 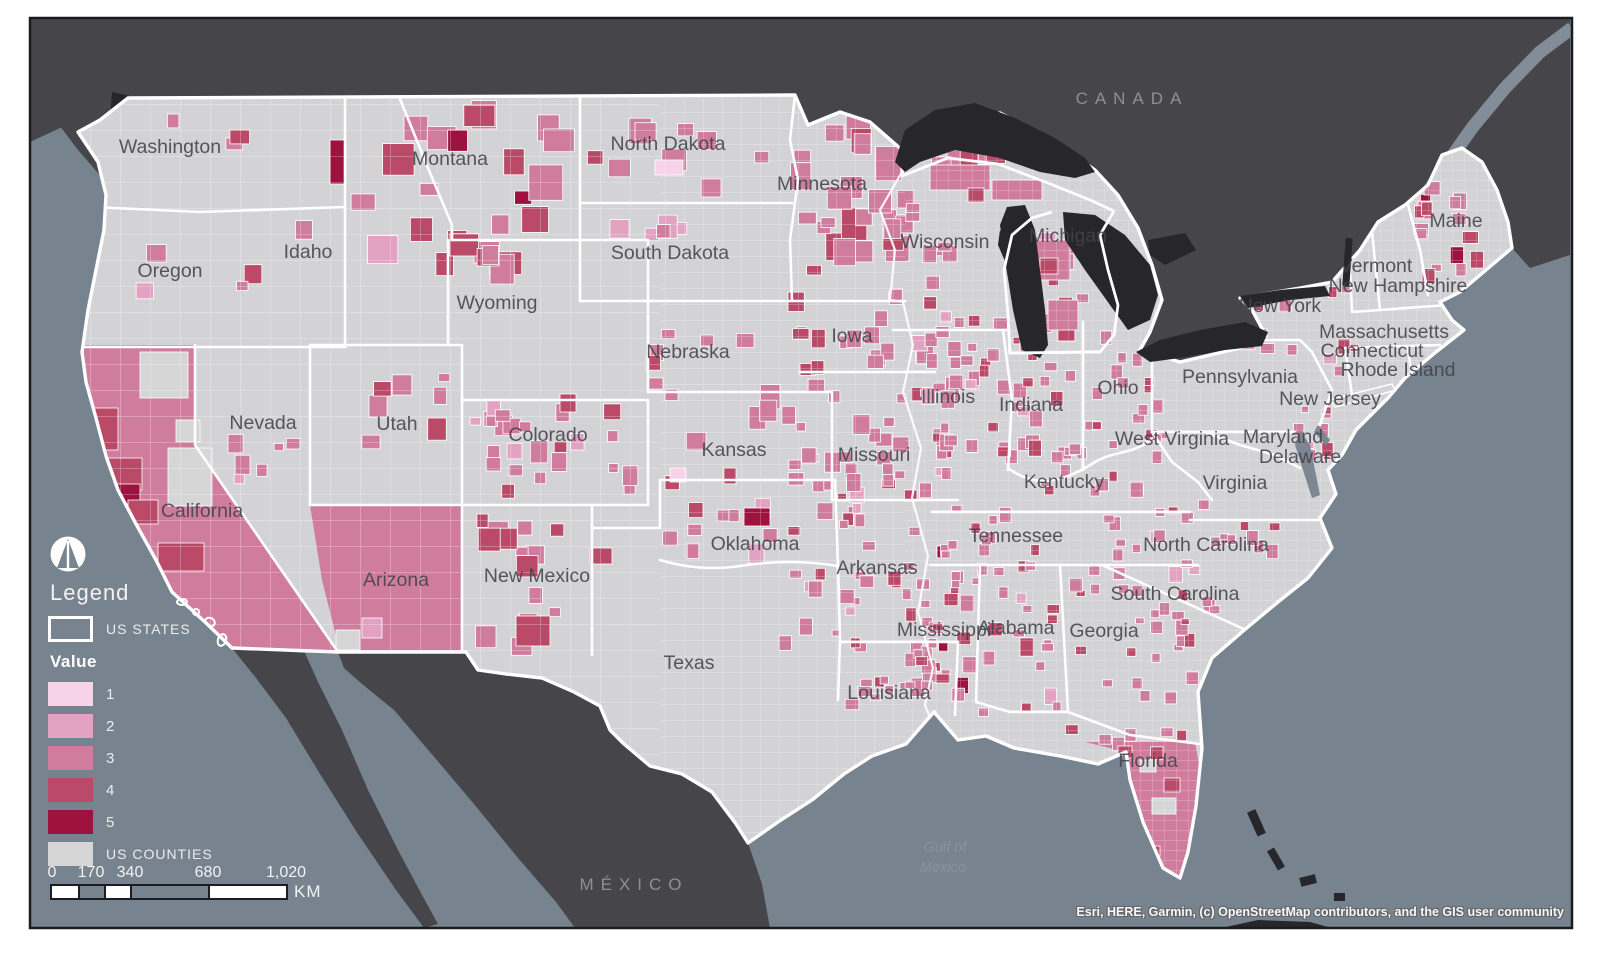 What do you see at coordinates (110, 726) in the screenshot?
I see `value-2-label: 2` at bounding box center [110, 726].